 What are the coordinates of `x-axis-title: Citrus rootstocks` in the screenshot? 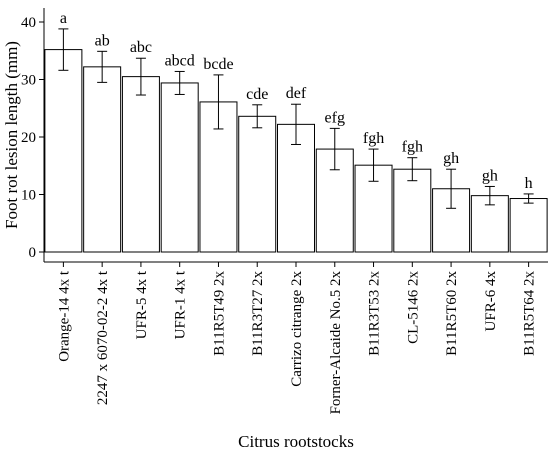 It's located at (296, 441).